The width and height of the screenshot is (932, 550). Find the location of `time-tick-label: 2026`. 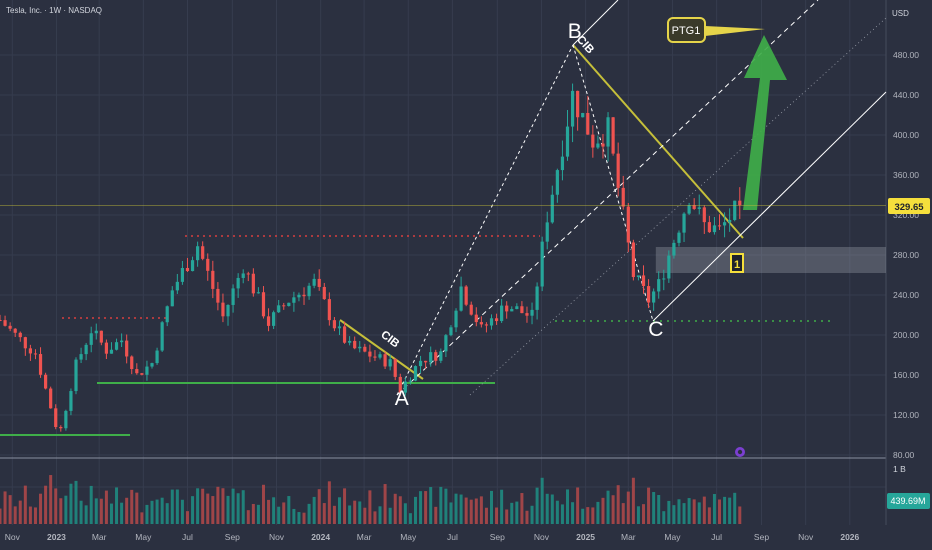

time-tick-label: 2026 is located at coordinates (849, 537).